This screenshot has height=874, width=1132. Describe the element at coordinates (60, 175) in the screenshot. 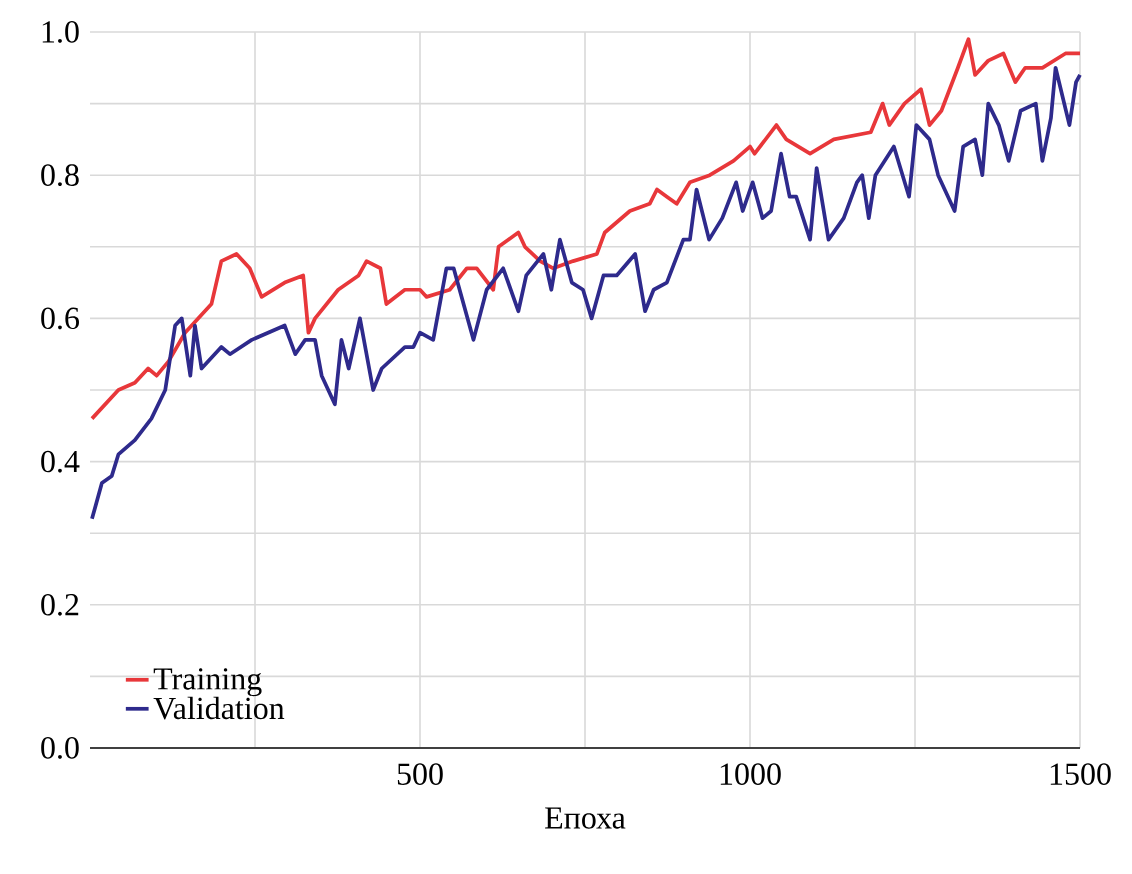

I see `y-tick-label: 0.8` at that location.